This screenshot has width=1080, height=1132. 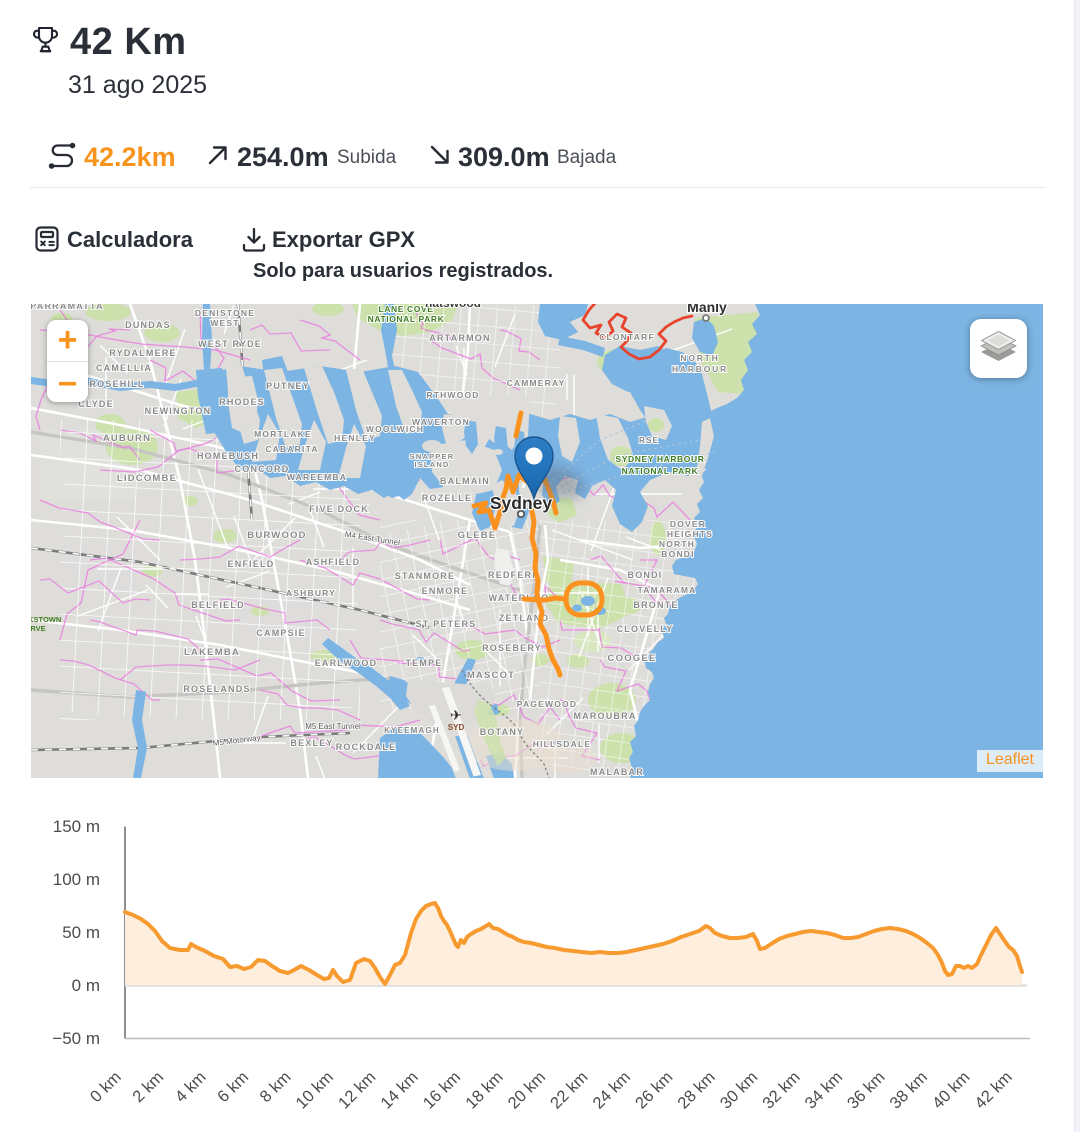 I want to click on svg-text: STANMORE, so click(x=425, y=576).